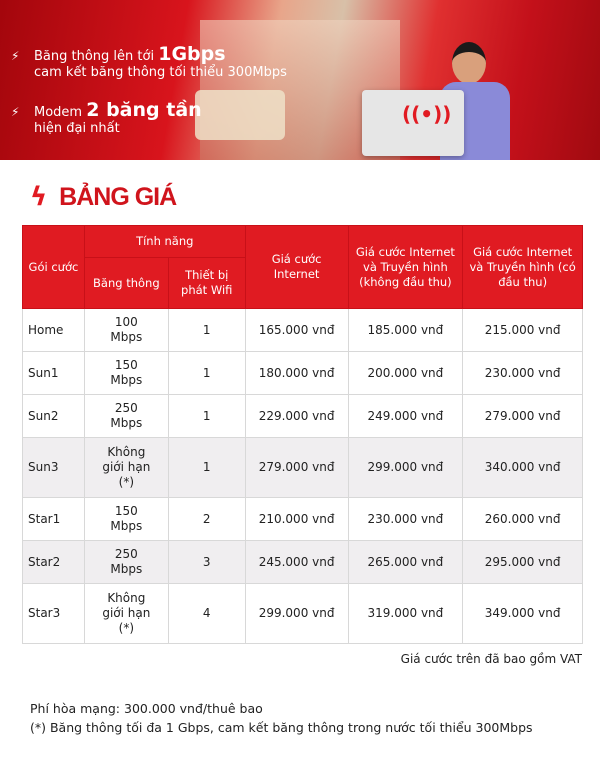  What do you see at coordinates (53, 613) in the screenshot?
I see `cell-package: Star3` at bounding box center [53, 613].